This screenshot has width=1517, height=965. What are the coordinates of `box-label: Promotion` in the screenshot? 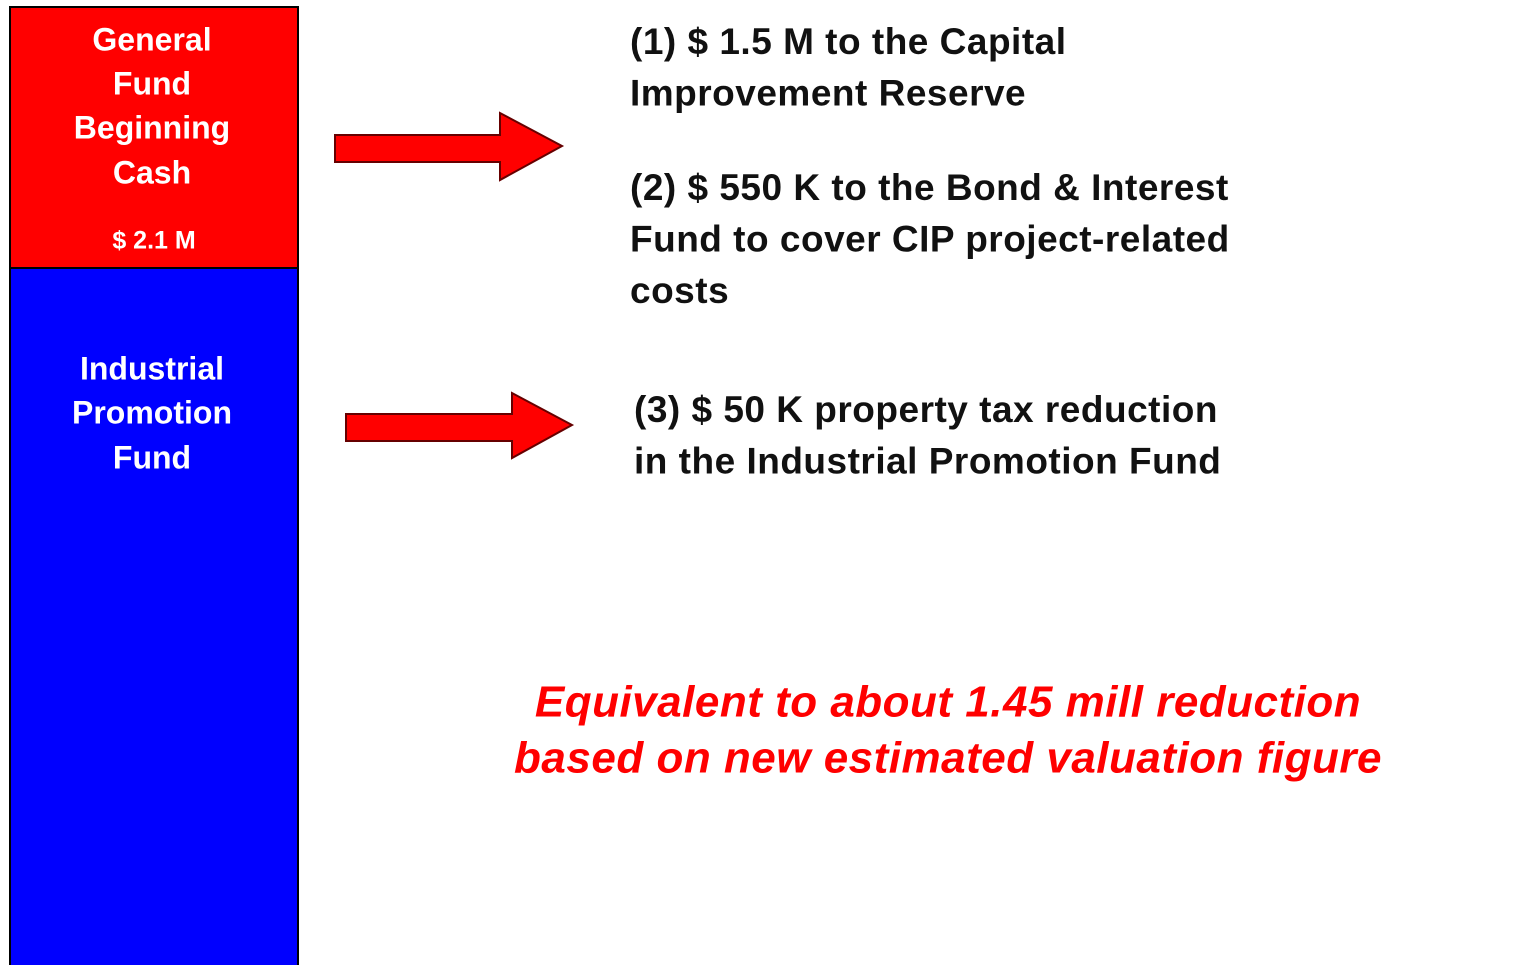 It's located at (152, 412).